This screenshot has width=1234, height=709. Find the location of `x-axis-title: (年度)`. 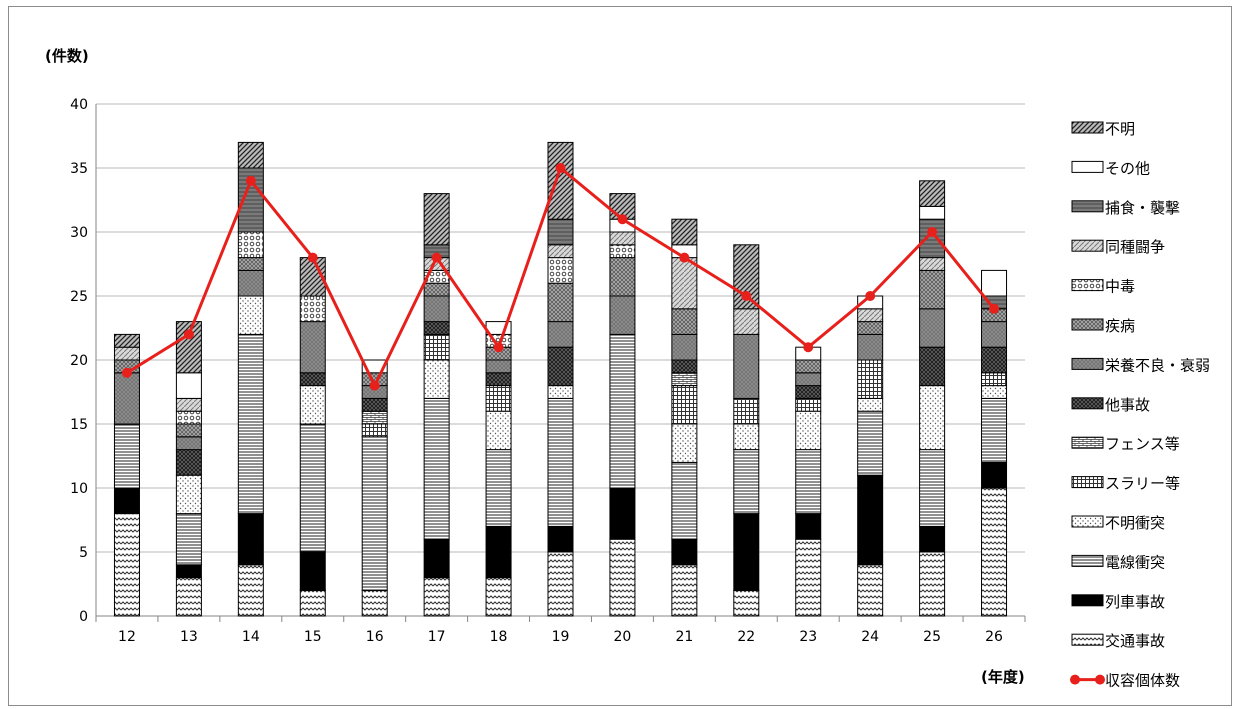

x-axis-title: (年度) is located at coordinates (1003, 677).